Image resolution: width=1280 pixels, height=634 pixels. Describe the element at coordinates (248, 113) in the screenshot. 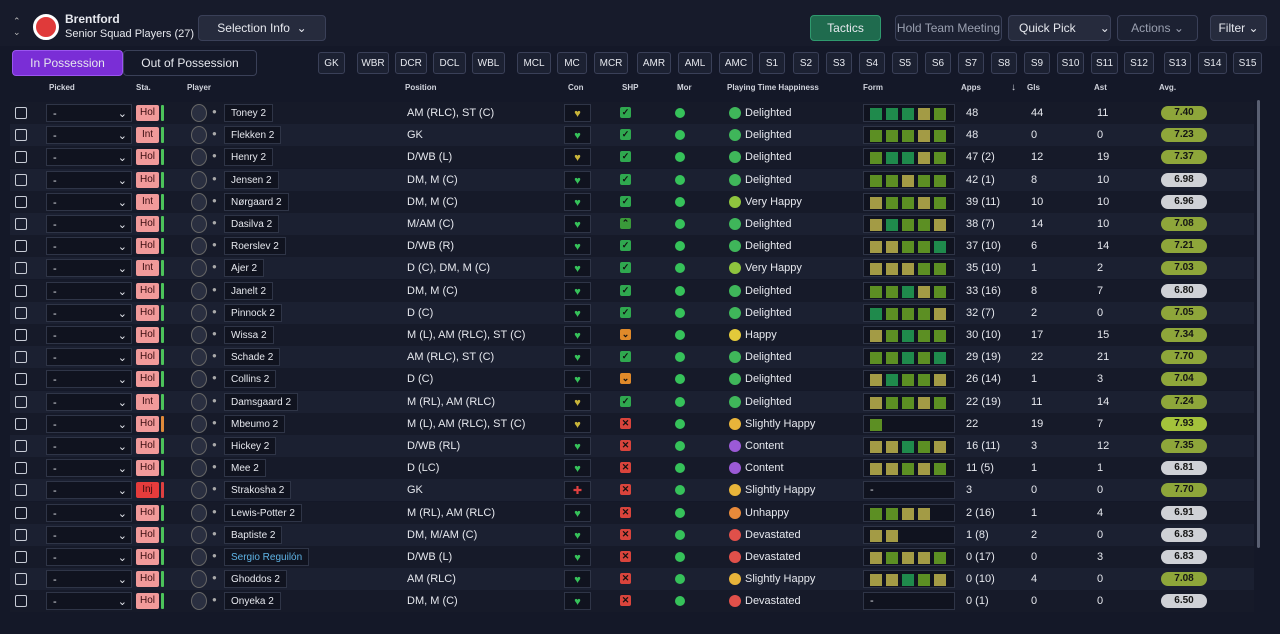

I see `player-name: Toney 2` at that location.